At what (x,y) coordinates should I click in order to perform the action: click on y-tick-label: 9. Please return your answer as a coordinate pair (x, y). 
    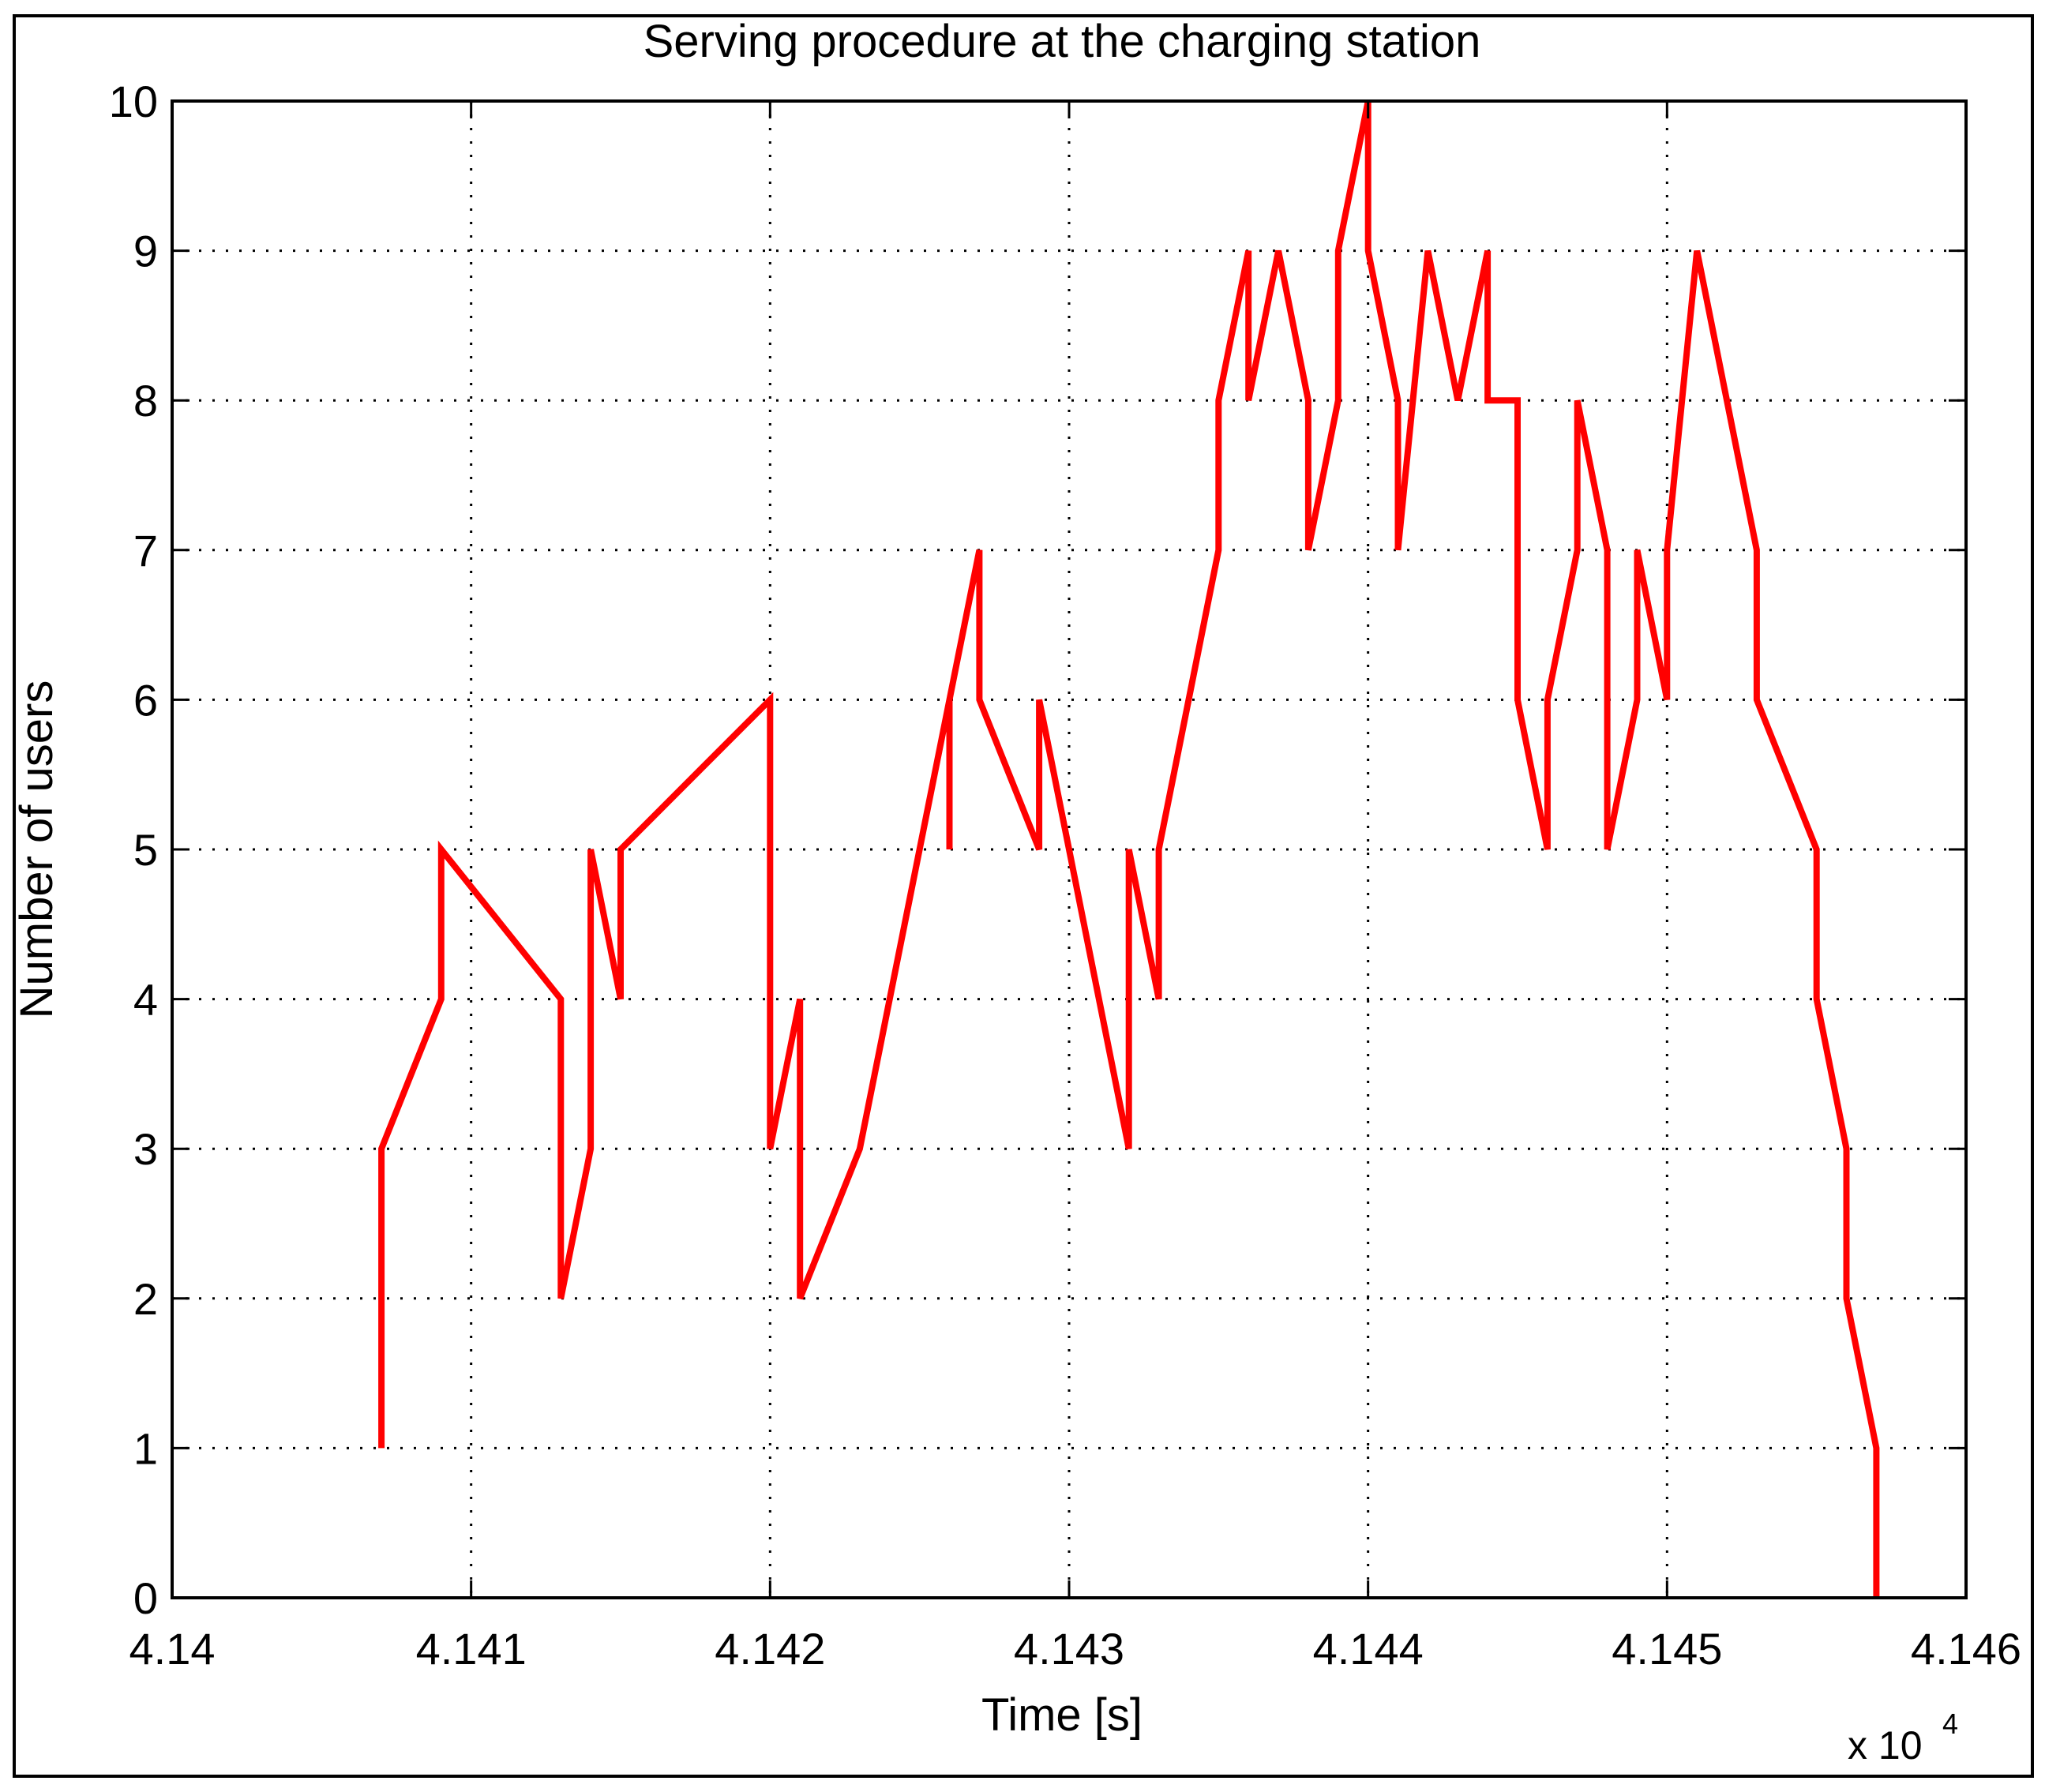
    Looking at the image, I should click on (145, 251).